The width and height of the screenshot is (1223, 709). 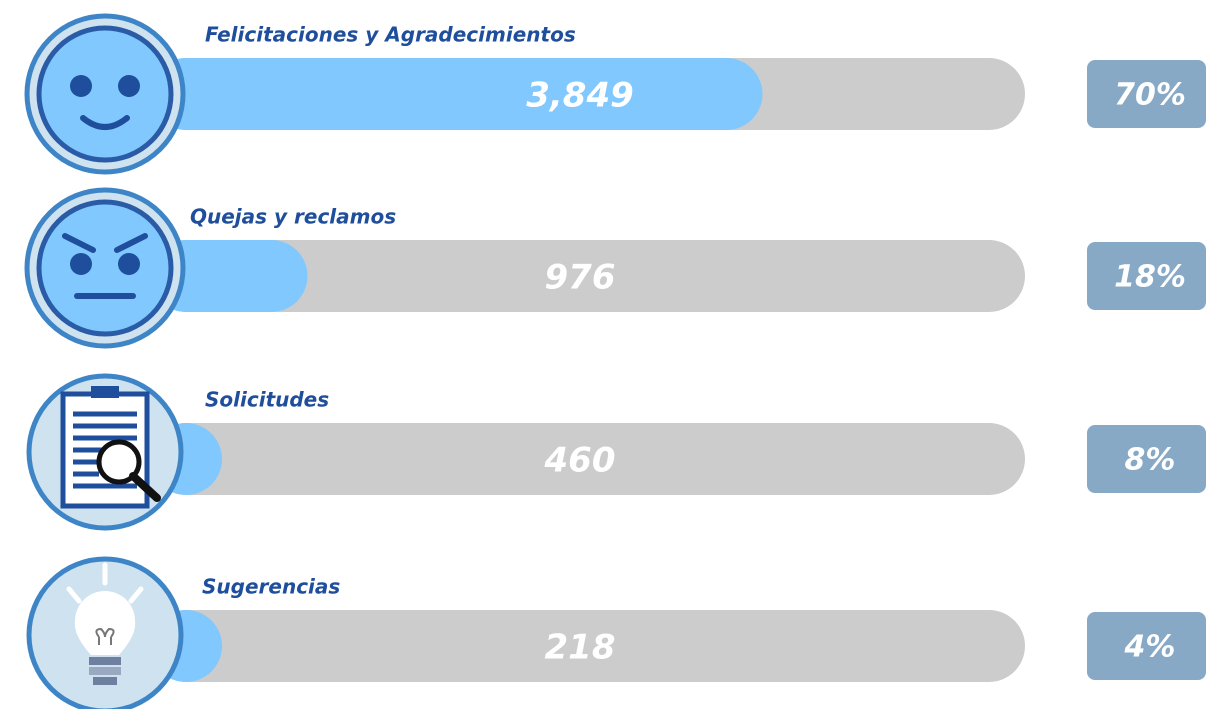 I want to click on category-label: Quejas y reclamos, so click(x=293, y=217).